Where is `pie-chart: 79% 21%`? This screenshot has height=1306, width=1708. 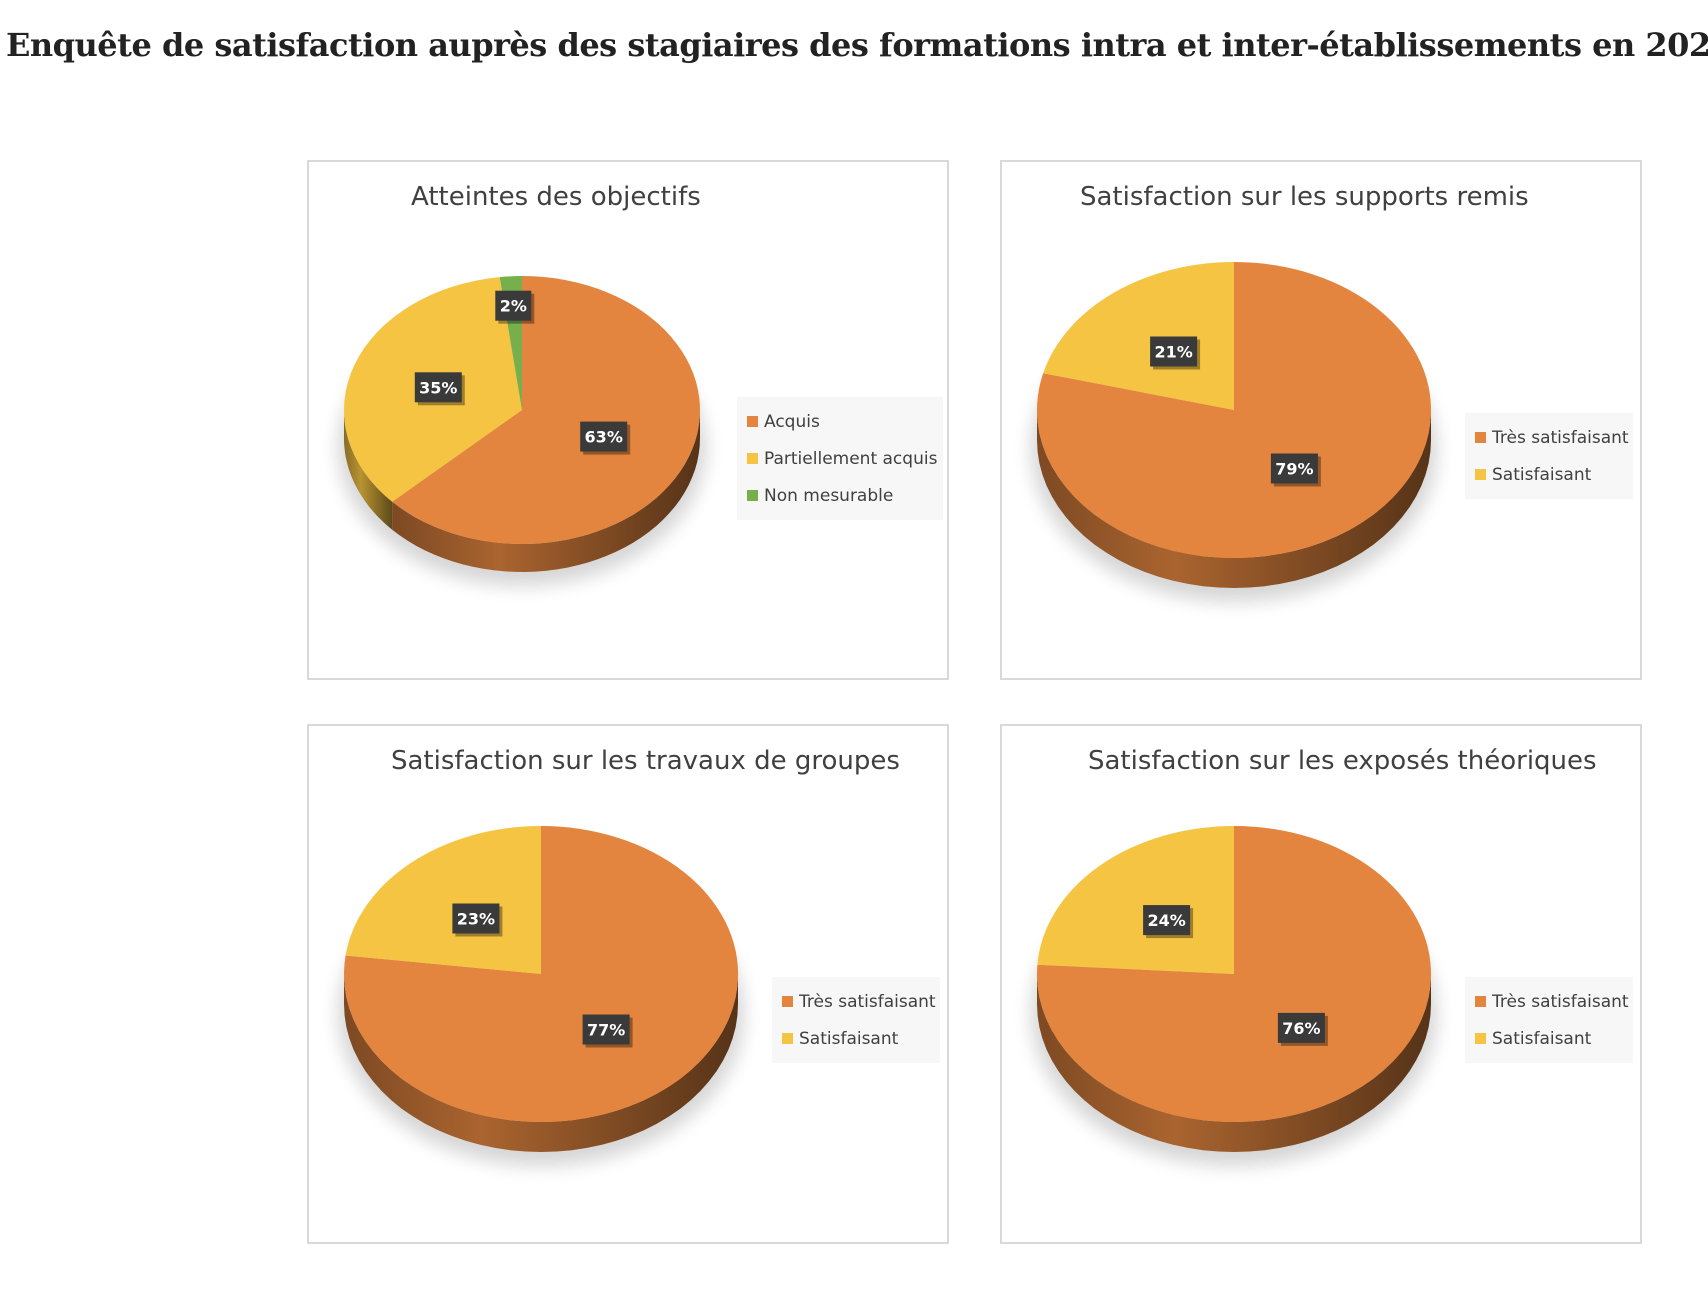
pie-chart: 79% 21% is located at coordinates (1234, 432).